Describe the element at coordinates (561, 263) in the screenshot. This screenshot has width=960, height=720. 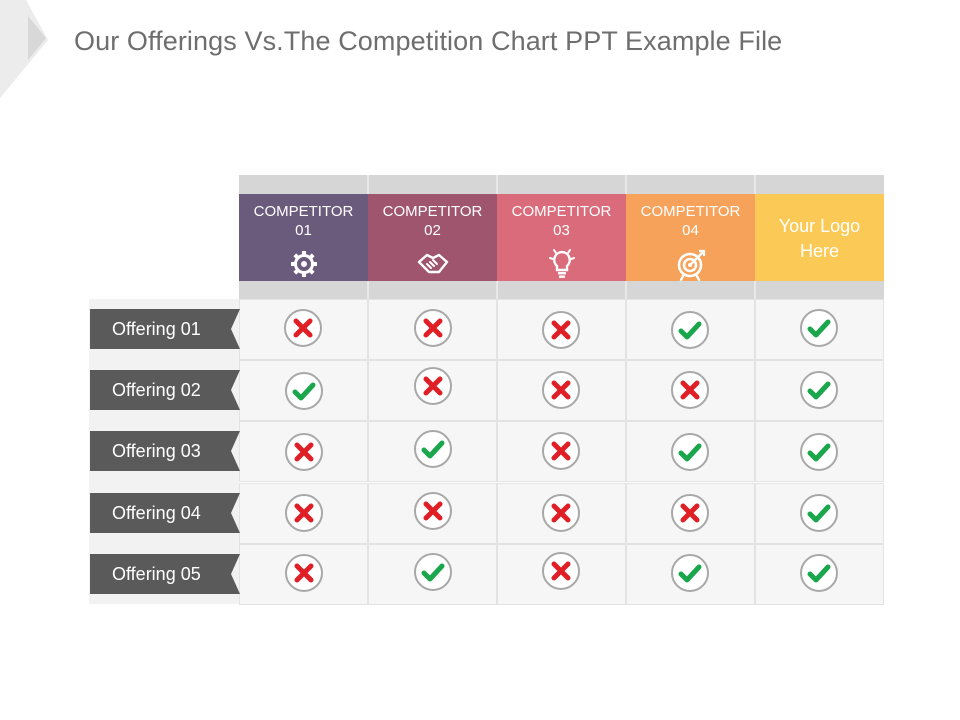
I see `lightbulb-icon` at that location.